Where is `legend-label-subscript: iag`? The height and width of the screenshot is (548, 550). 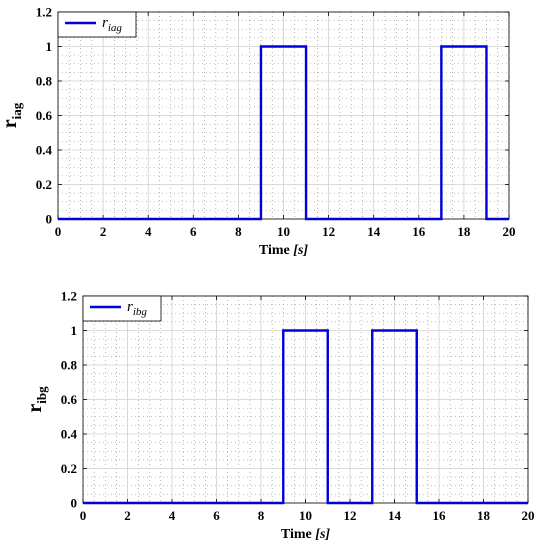
legend-label-subscript: iag is located at coordinates (115, 28).